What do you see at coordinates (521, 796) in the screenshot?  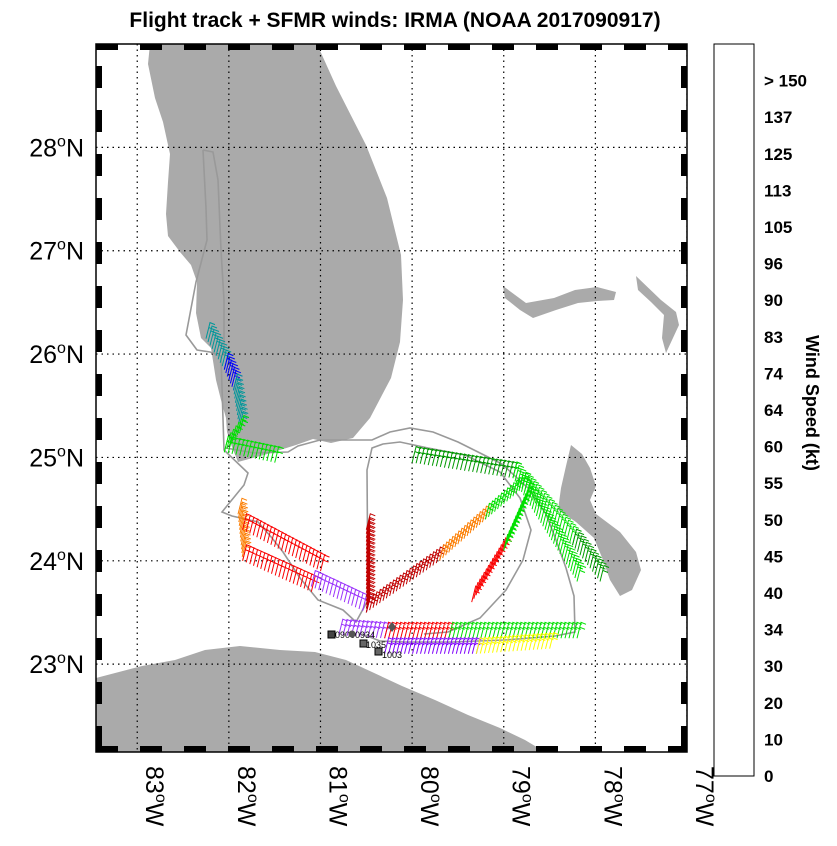 I see `x-tick-label: 79oW` at bounding box center [521, 796].